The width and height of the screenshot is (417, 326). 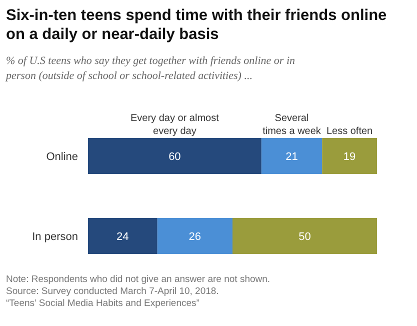 I want to click on series-label: Several times a week, so click(x=292, y=125).